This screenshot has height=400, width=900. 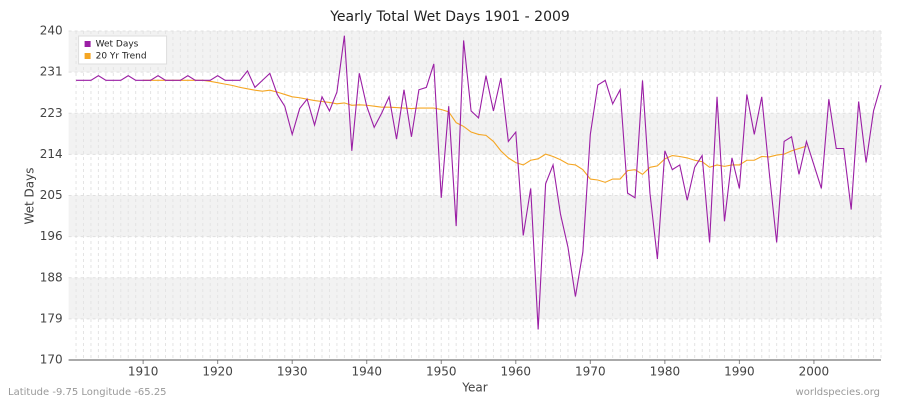 I want to click on y-tick-label: 214, so click(x=51, y=154).